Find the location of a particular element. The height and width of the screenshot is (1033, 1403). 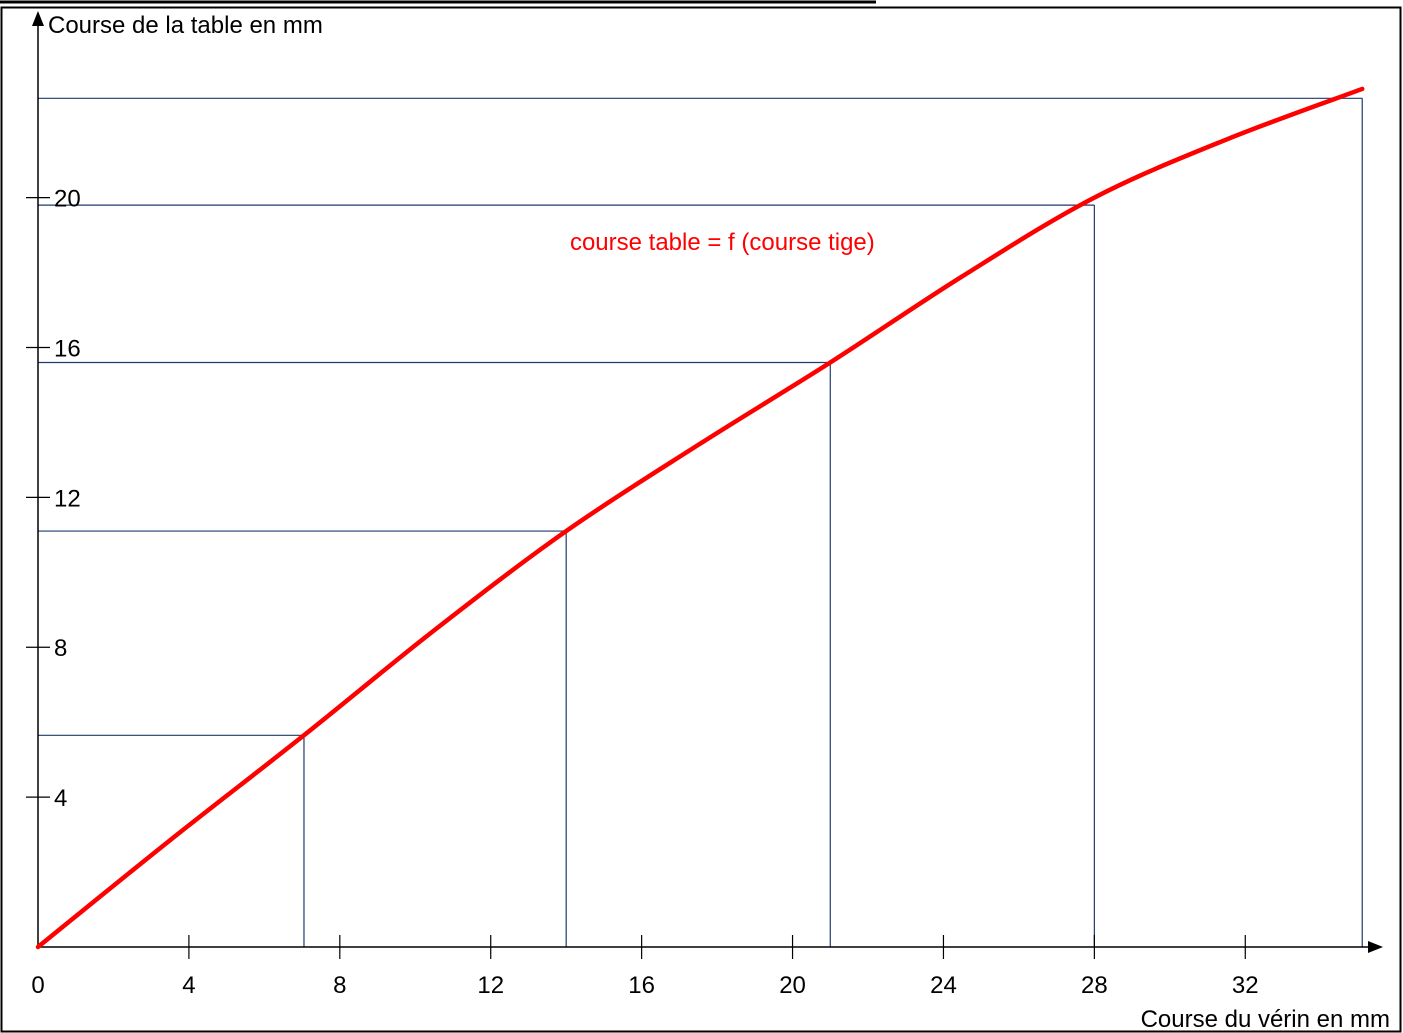

y-tick-label: 8 is located at coordinates (60, 648).